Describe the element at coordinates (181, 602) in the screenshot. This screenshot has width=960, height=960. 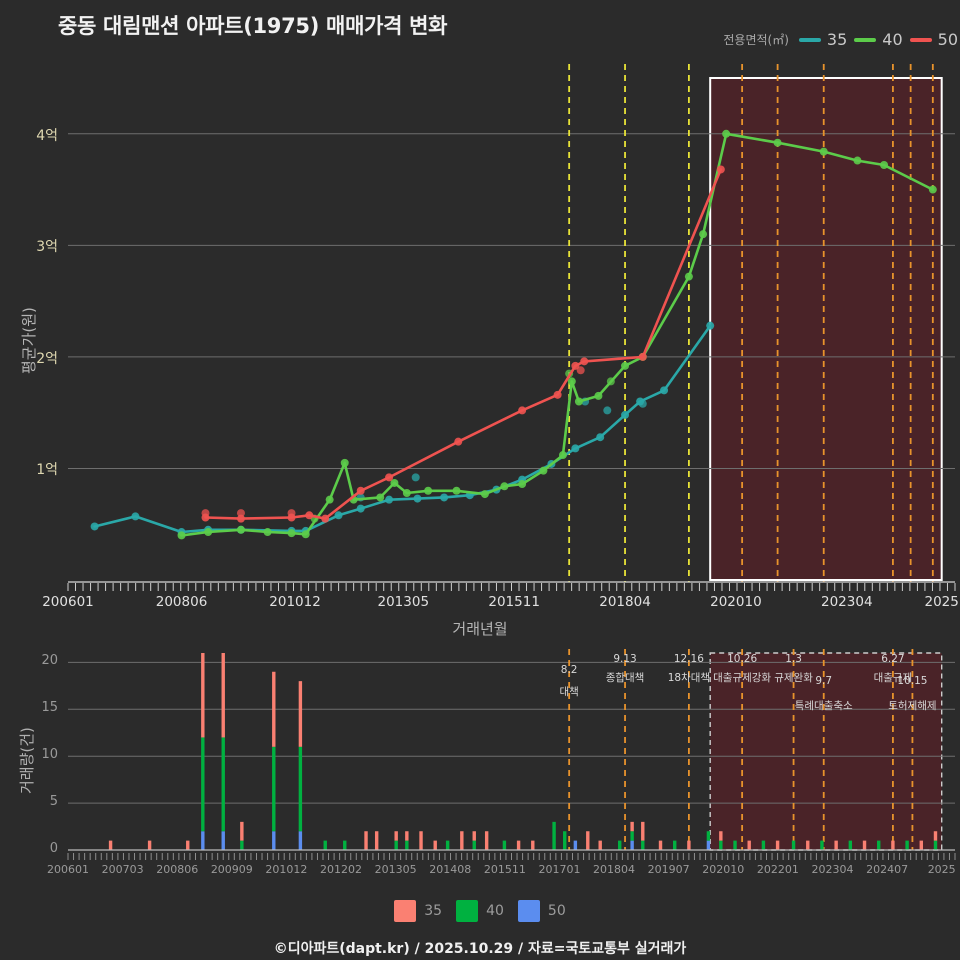
I see `x-tick-label: 200806` at that location.